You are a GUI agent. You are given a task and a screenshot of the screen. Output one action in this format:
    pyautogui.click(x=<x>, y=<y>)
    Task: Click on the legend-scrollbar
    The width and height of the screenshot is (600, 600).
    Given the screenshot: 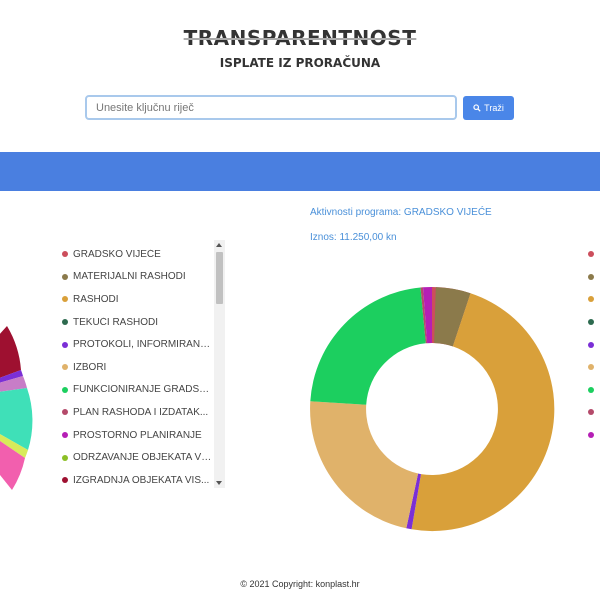 What is the action you would take?
    pyautogui.click(x=219, y=364)
    